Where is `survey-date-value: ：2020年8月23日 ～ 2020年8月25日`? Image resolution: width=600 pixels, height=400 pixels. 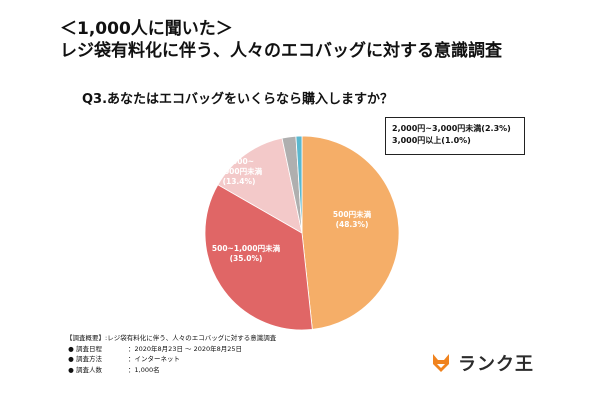
survey-date-value: ：2020年8月23日 ～ 2020年8月25日 is located at coordinates (185, 348).